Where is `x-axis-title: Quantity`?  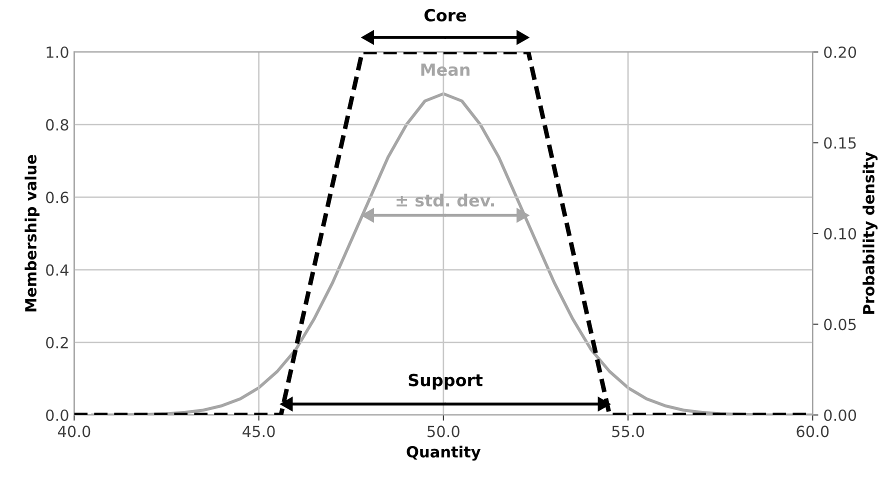 x-axis-title: Quantity is located at coordinates (443, 453).